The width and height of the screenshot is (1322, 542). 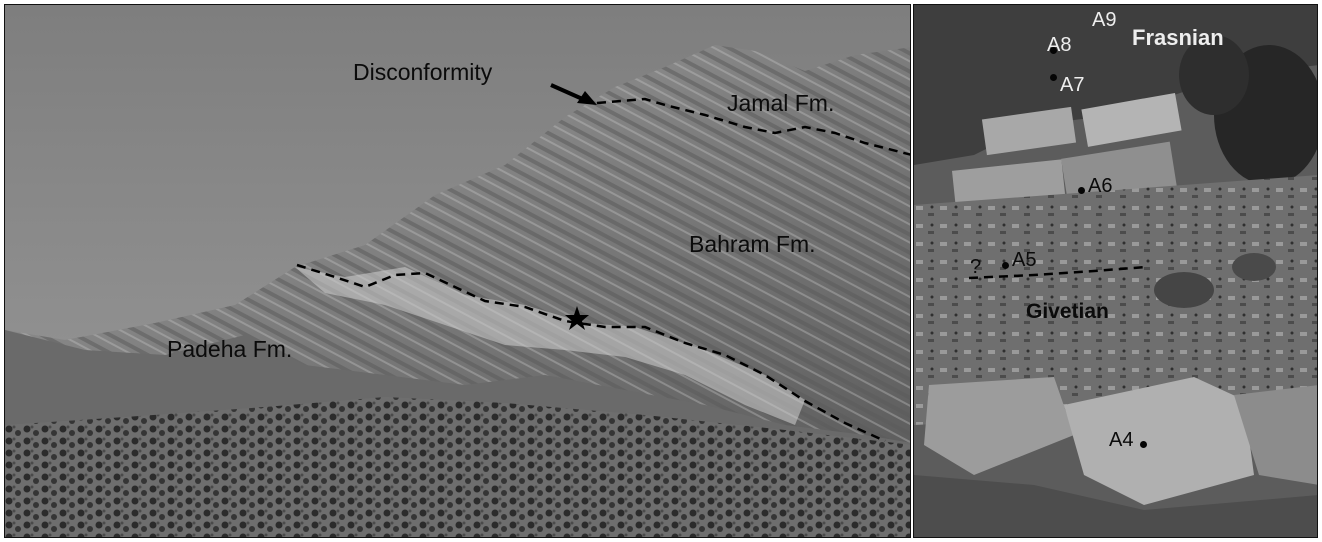 I want to click on padeha-fm-label: Padeha Fm., so click(x=229, y=349).